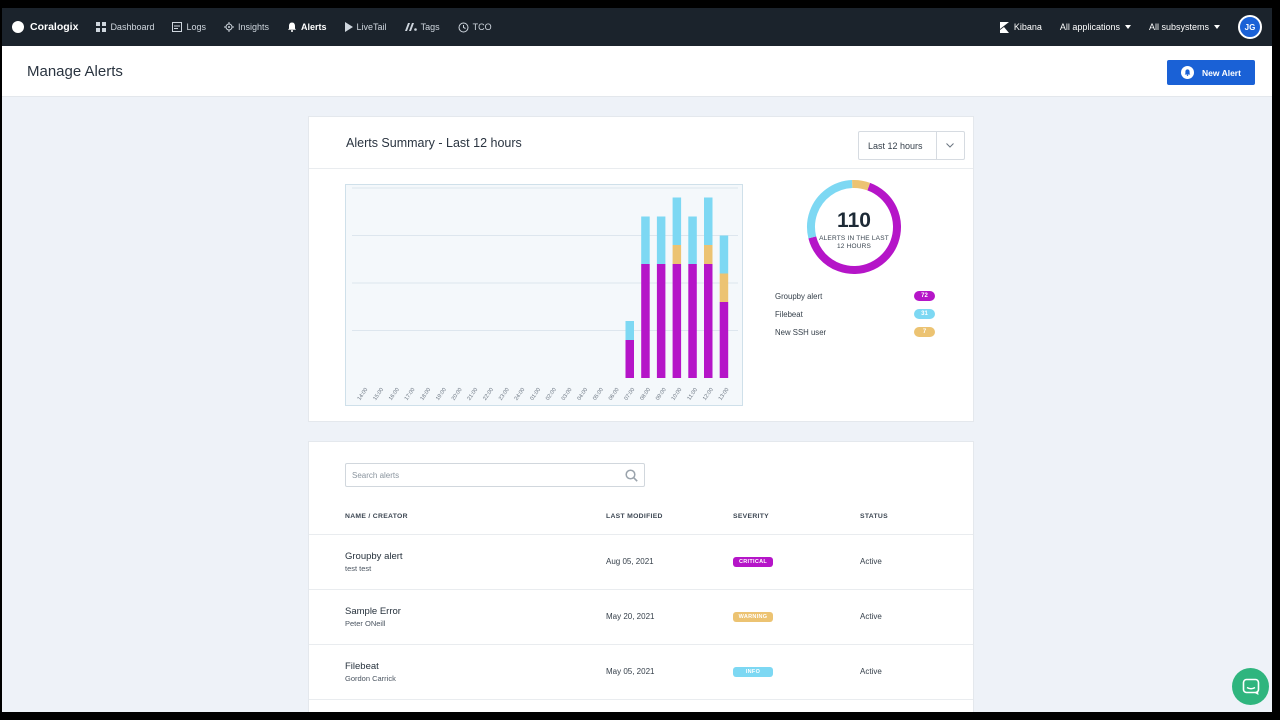  Describe the element at coordinates (637, 71) in the screenshot. I see `page-header: Manage Alerts New Alert` at that location.